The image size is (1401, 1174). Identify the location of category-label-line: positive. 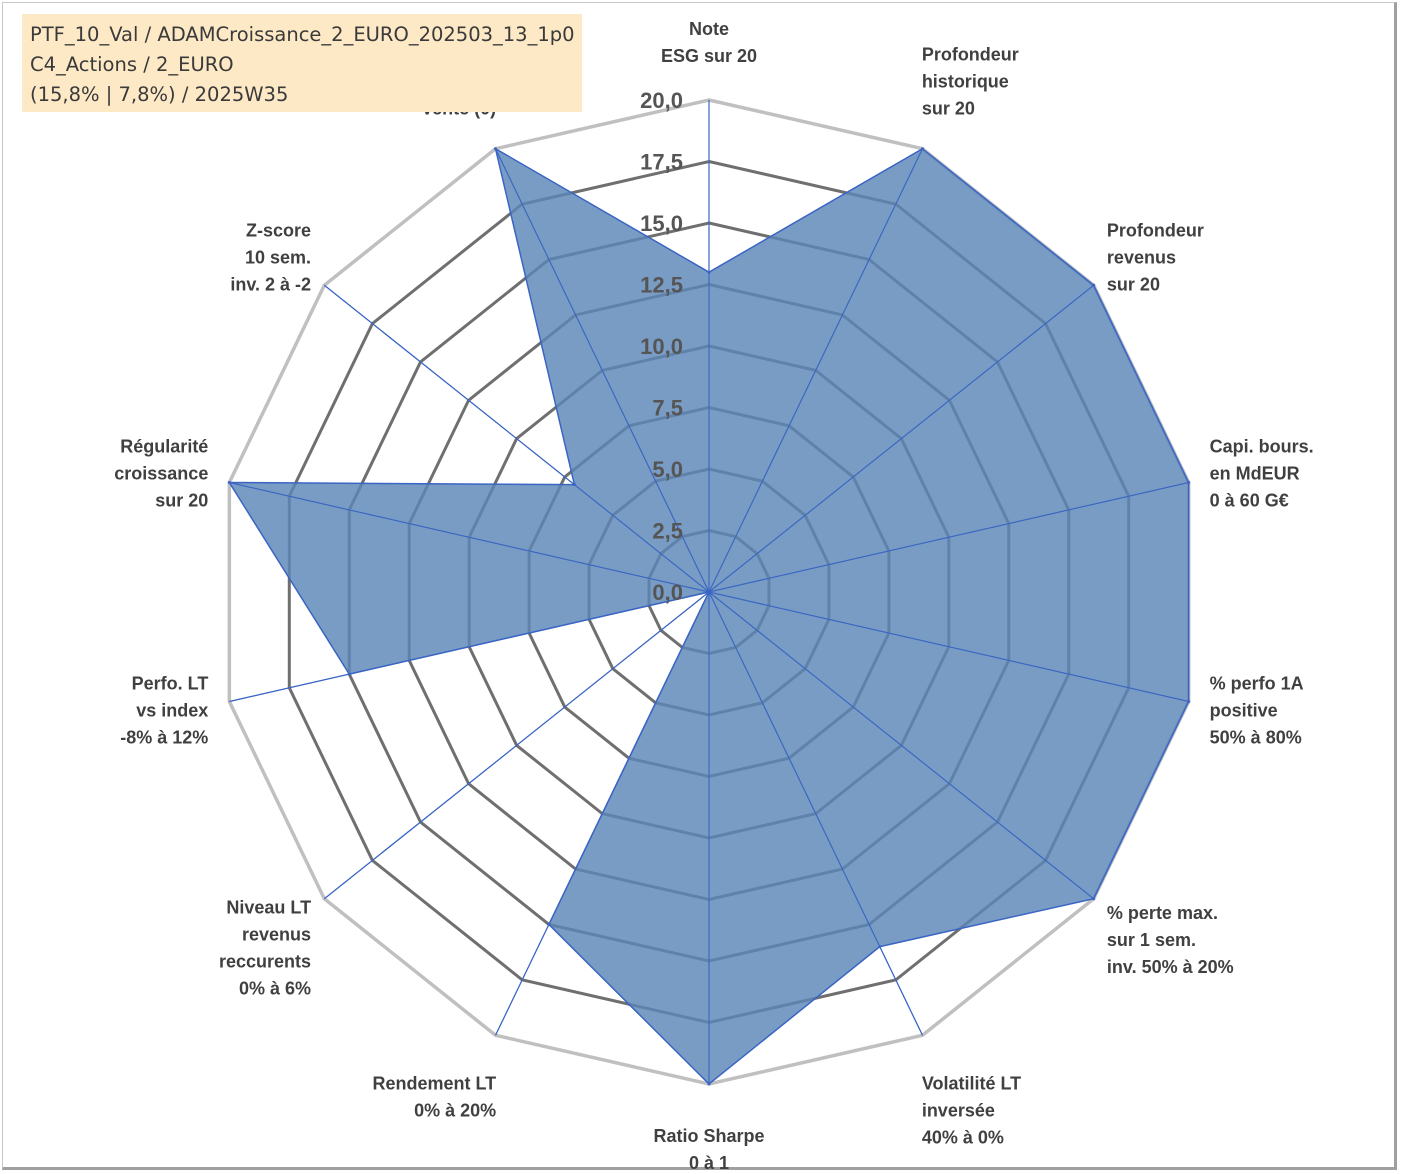
(1244, 710).